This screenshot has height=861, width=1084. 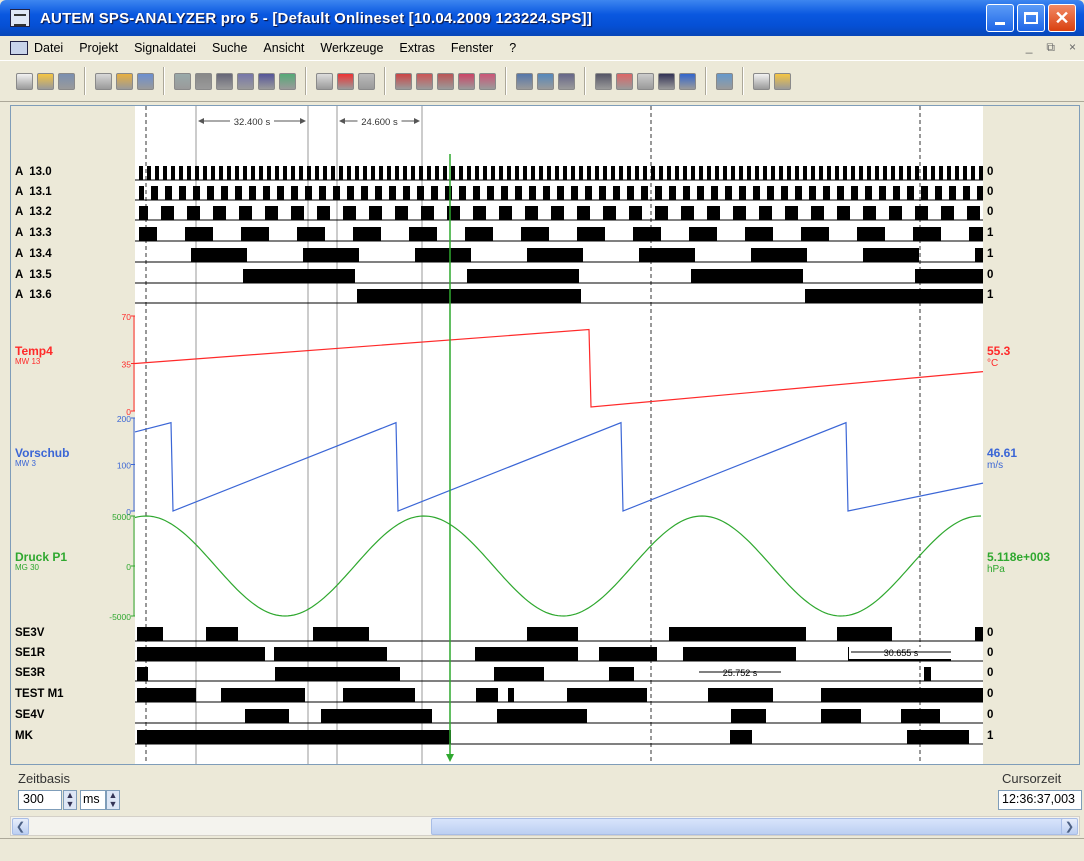 What do you see at coordinates (70, 795) in the screenshot?
I see `spin-up-icon: ▲` at bounding box center [70, 795].